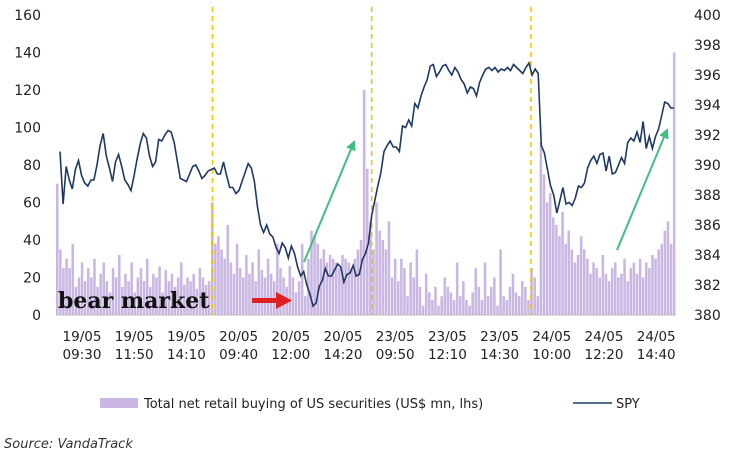  I want to click on x-tick-label: 09:30, so click(82, 355).